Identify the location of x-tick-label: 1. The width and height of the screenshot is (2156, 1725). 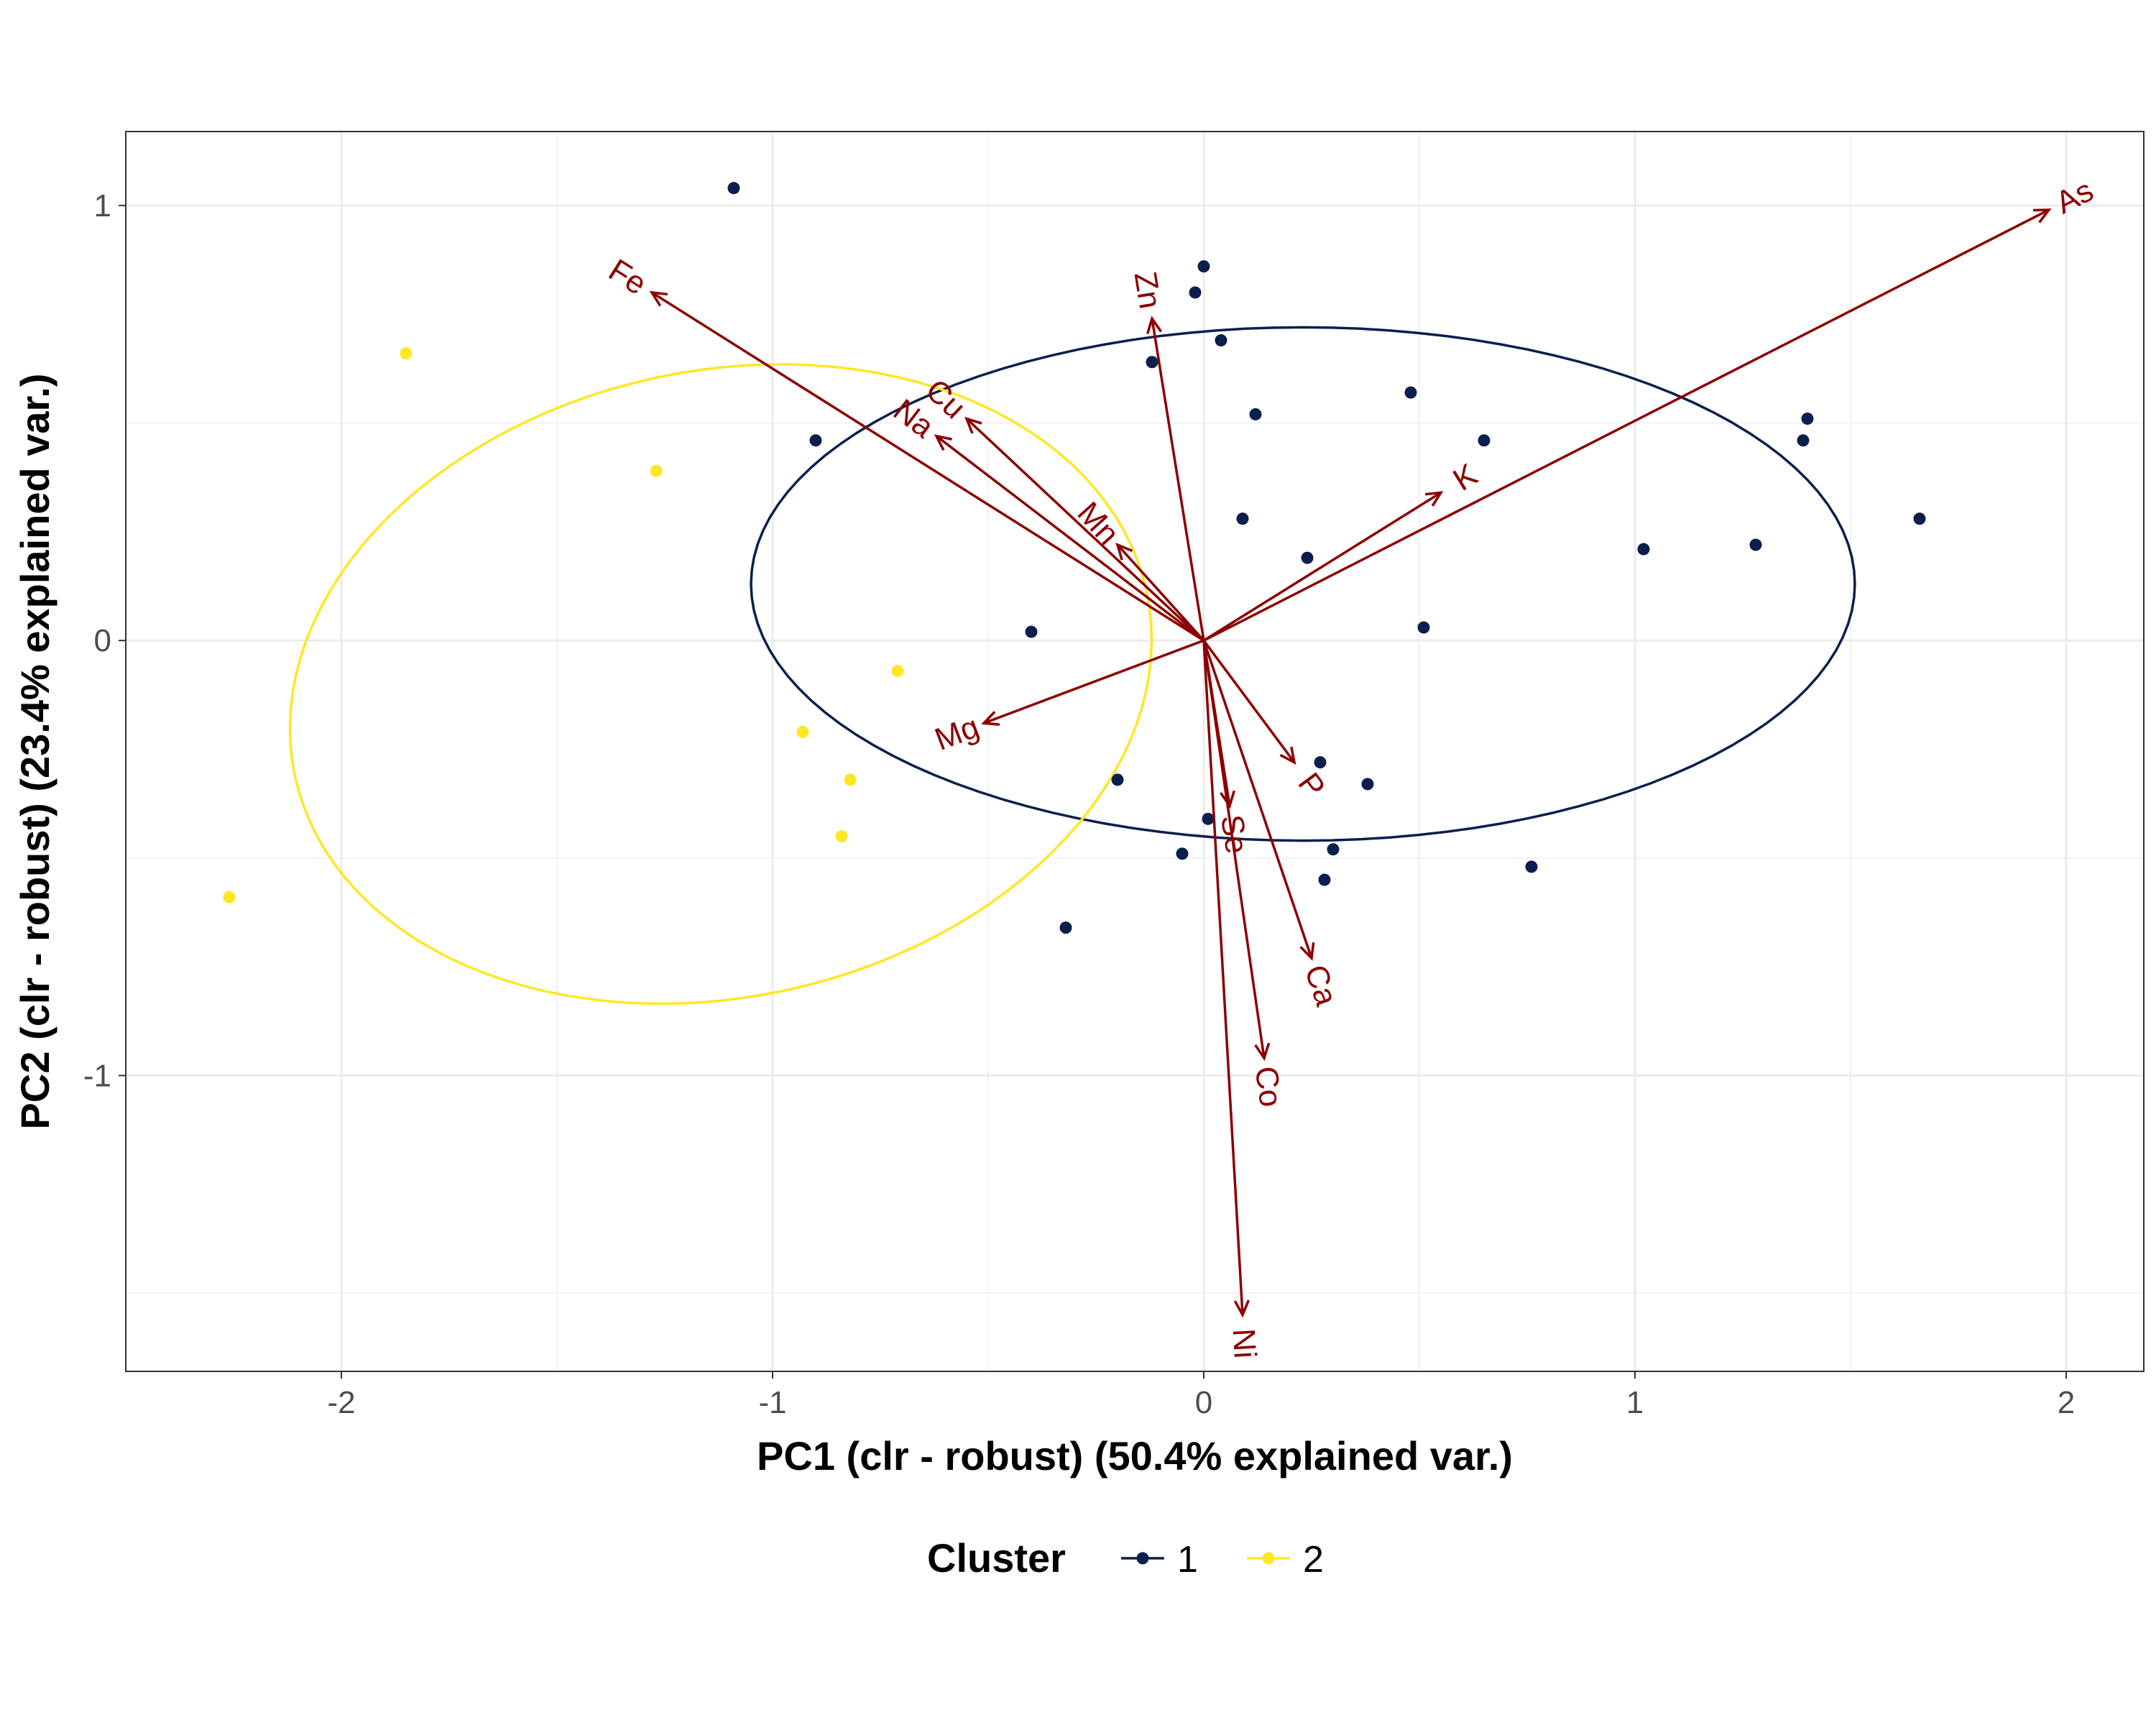
(1635, 1402).